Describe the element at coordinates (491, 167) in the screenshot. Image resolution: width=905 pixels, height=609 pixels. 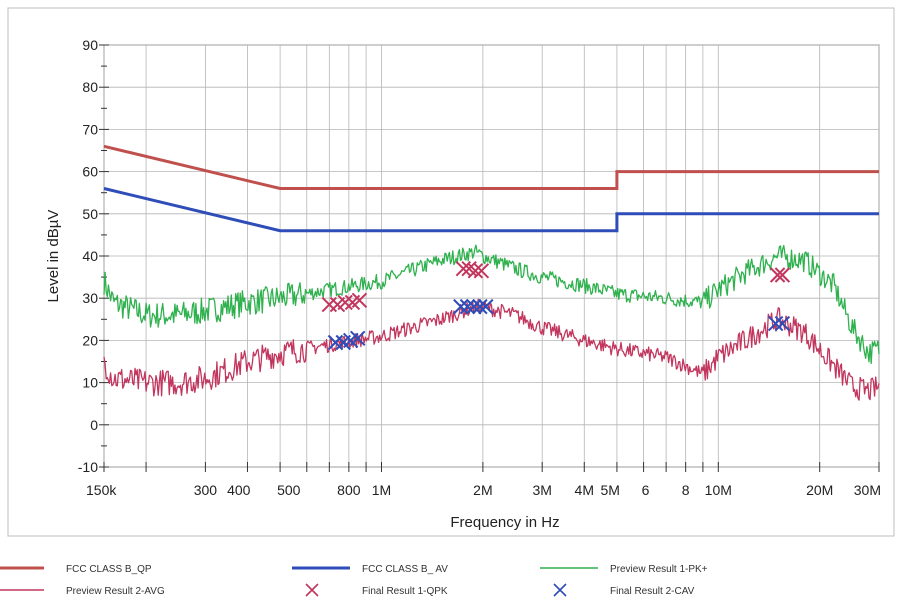
I see `limit-line-fcc-class-b-qp` at that location.